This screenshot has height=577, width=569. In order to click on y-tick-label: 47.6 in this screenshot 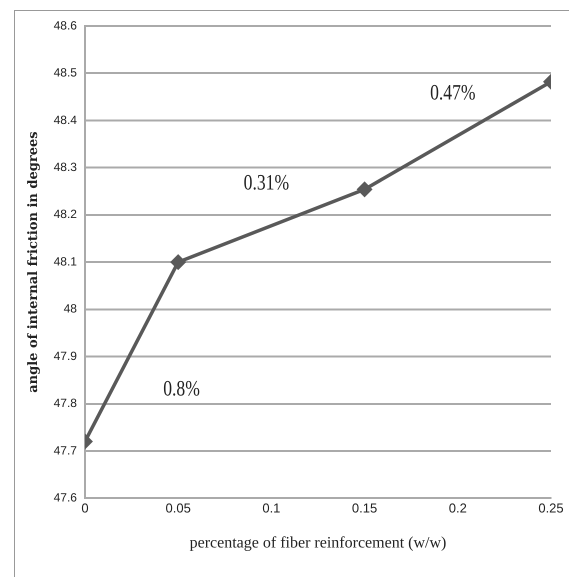, I will do `click(66, 497)`.